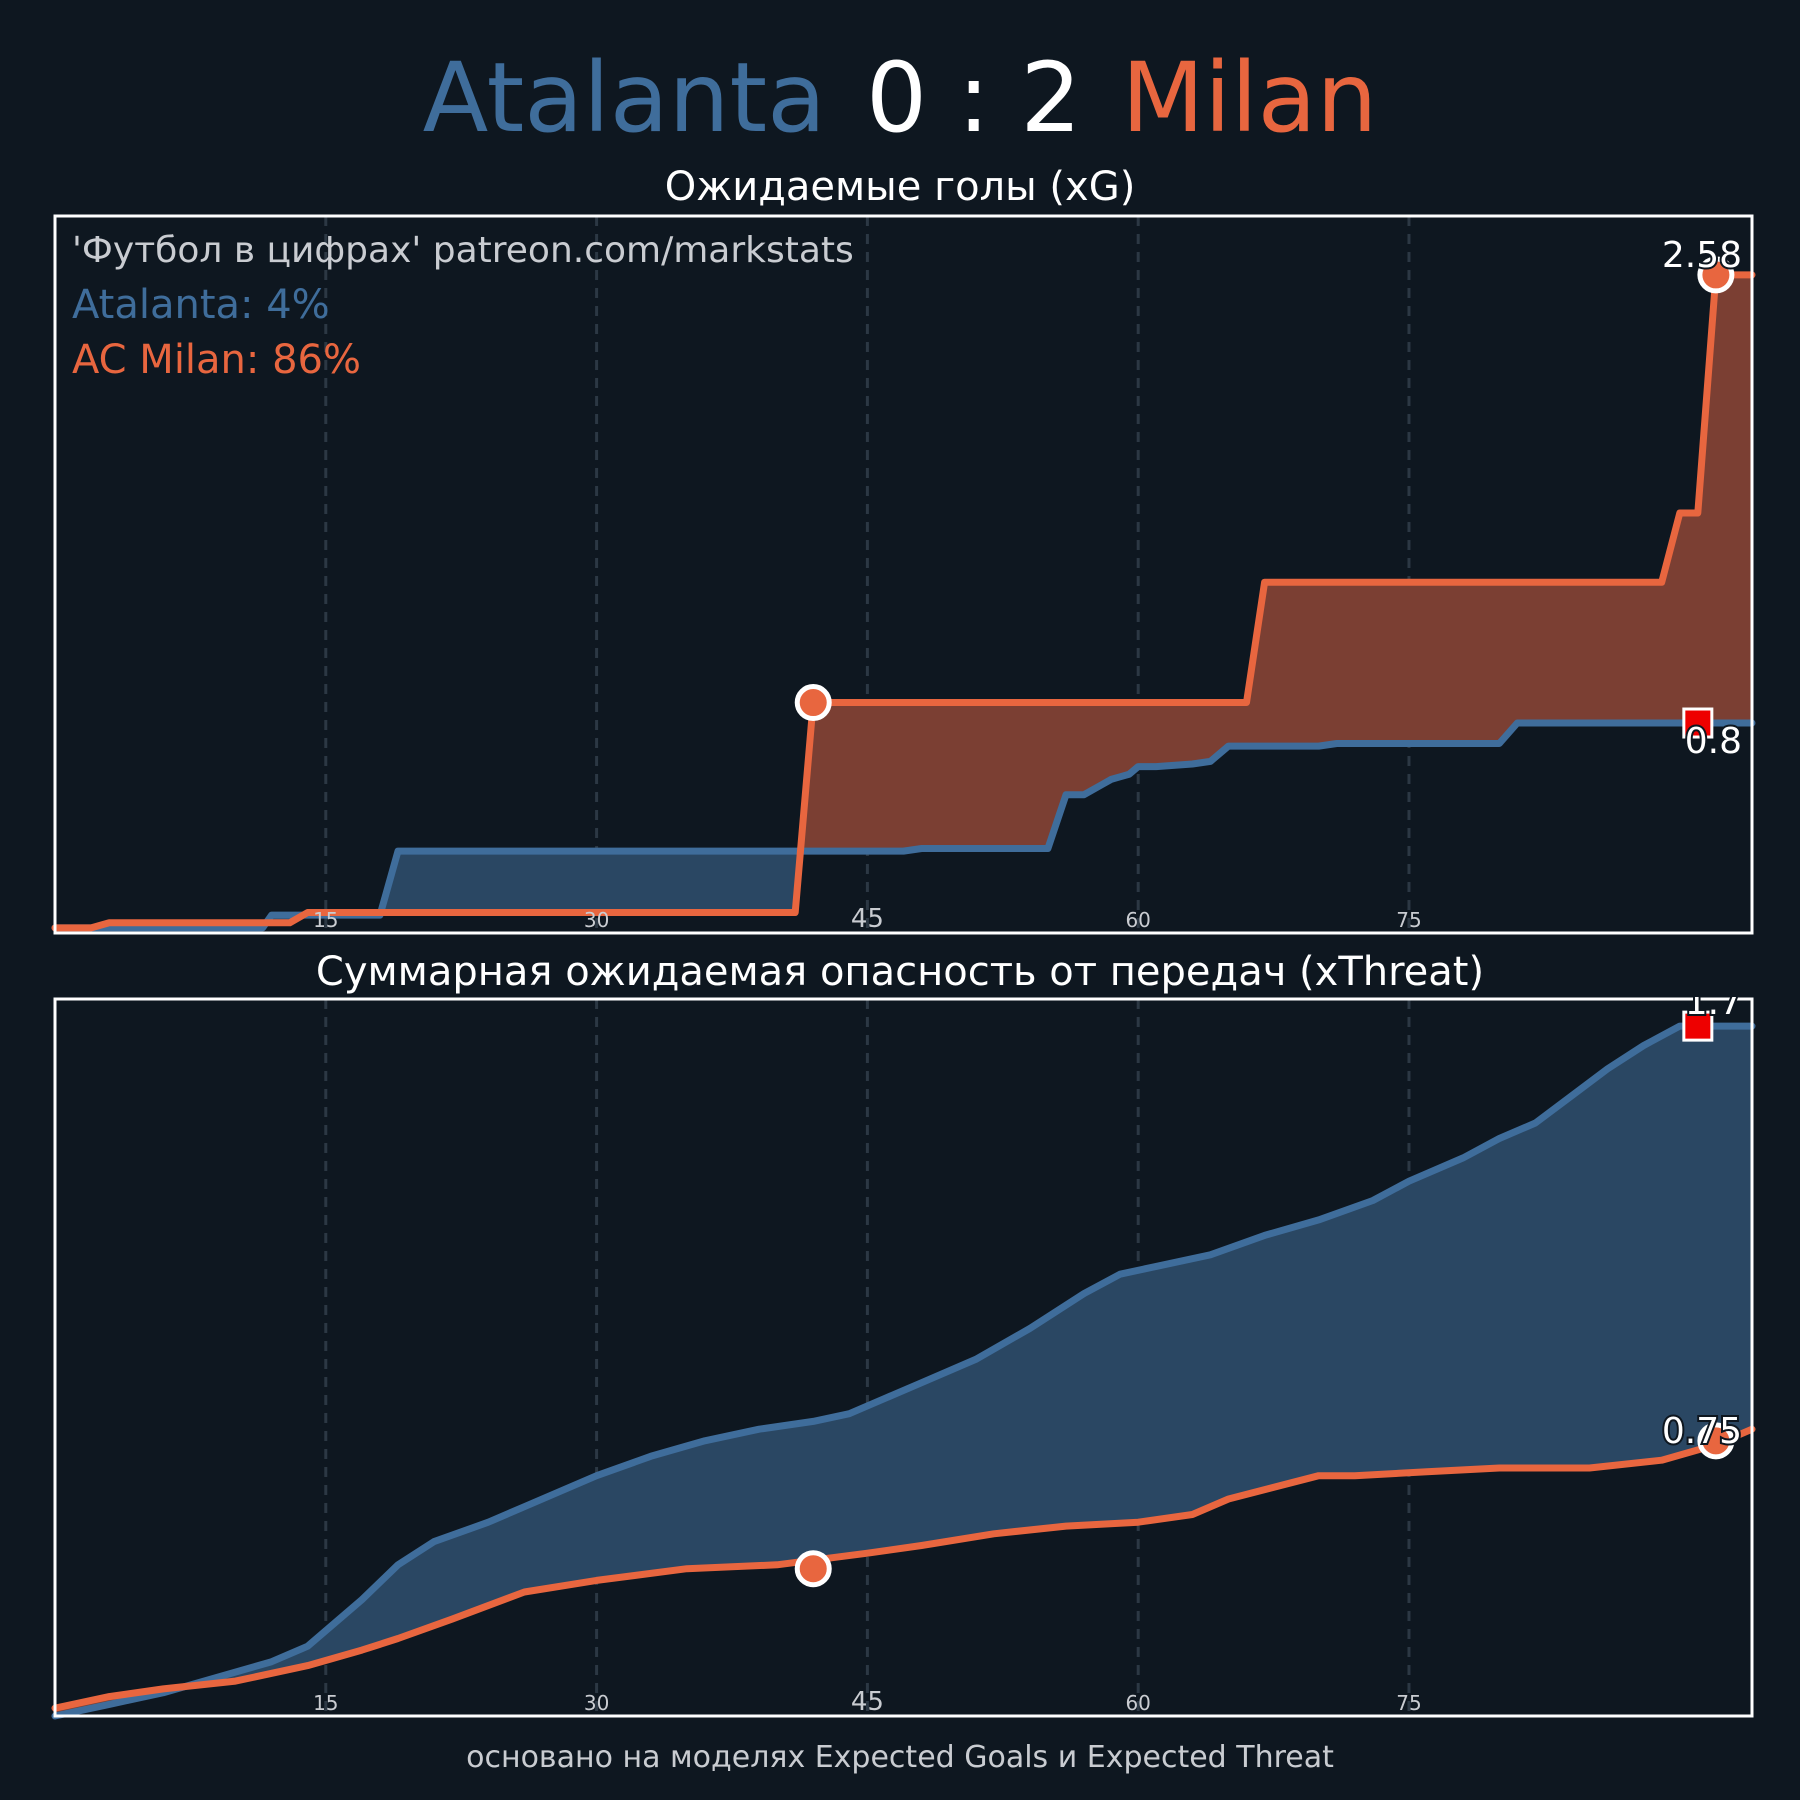 Image resolution: width=1800 pixels, height=1800 pixels. I want to click on home-series-line, so click(903, 825).